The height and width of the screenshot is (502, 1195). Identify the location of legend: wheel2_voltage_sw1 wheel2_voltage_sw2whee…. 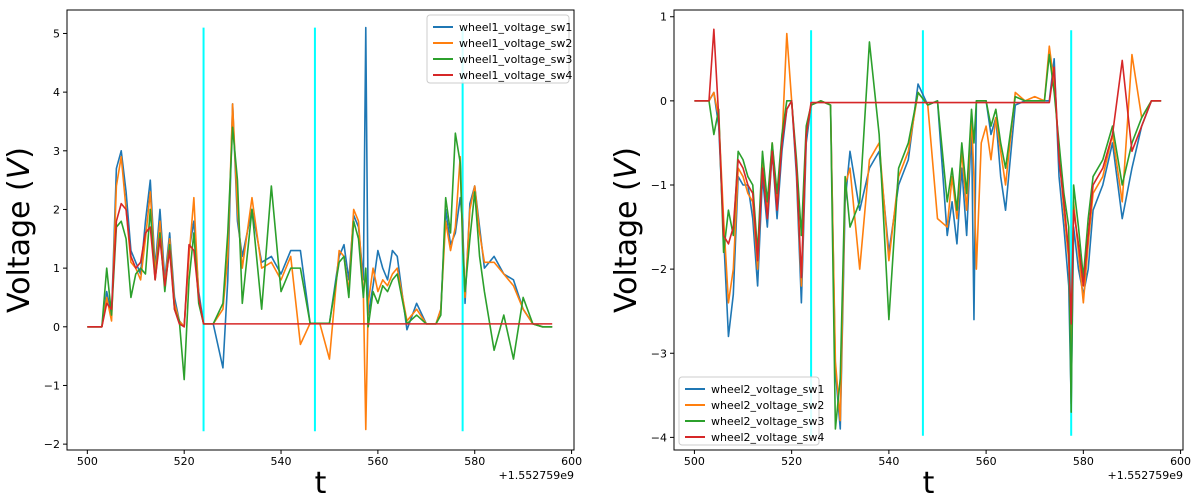
(751, 411).